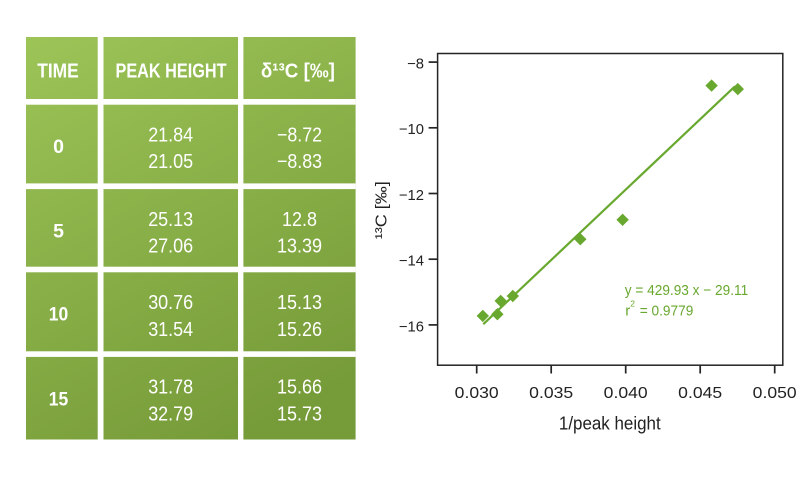  I want to click on svg-text: 1/peak height, so click(610, 424).